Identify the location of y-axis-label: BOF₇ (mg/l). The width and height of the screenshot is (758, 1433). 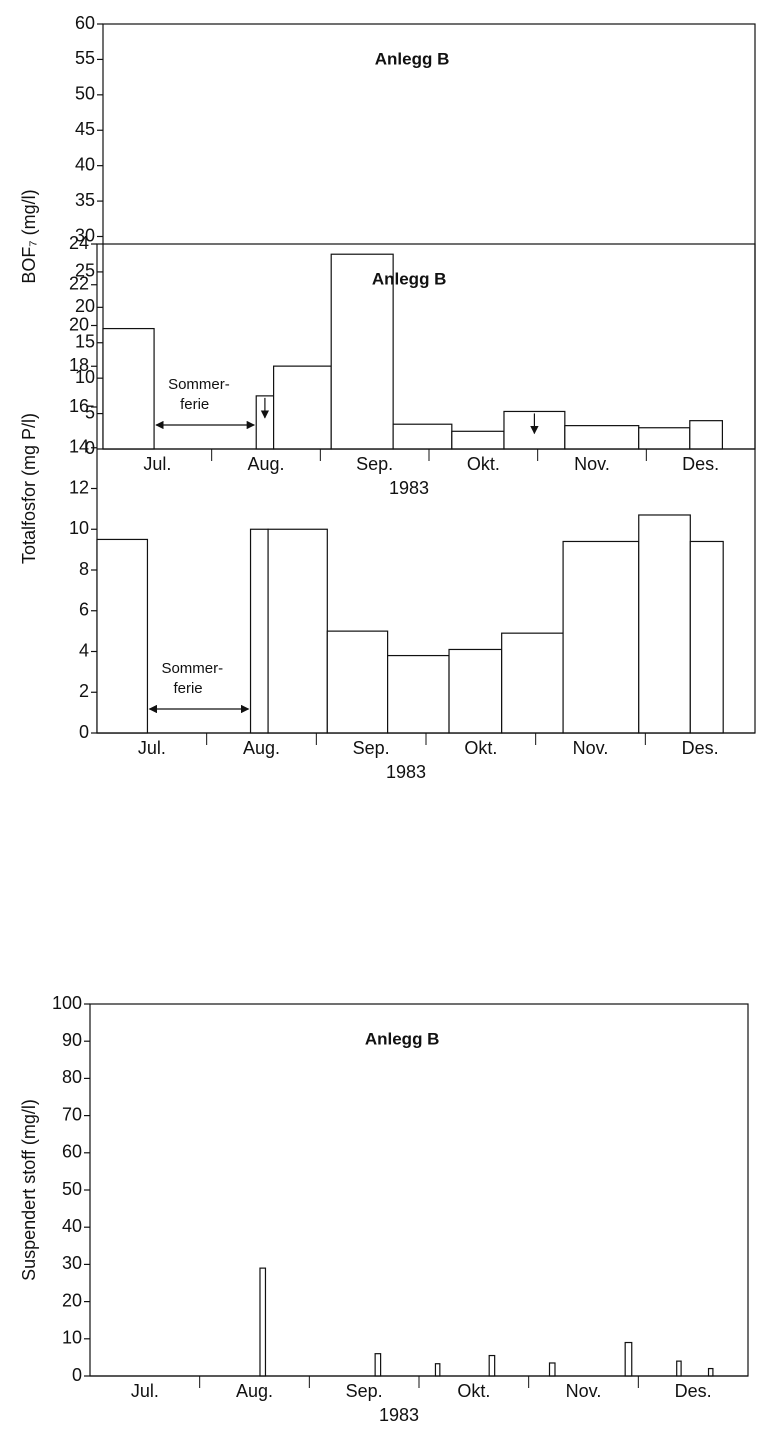
(29, 236).